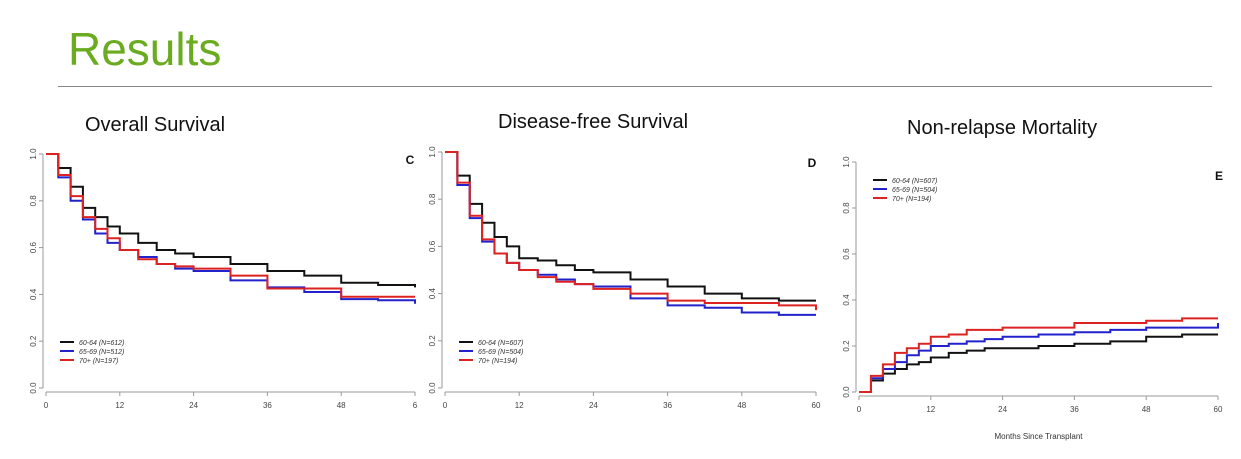 The width and height of the screenshot is (1241, 459). Describe the element at coordinates (1219, 176) in the screenshot. I see `panel-label: E` at that location.